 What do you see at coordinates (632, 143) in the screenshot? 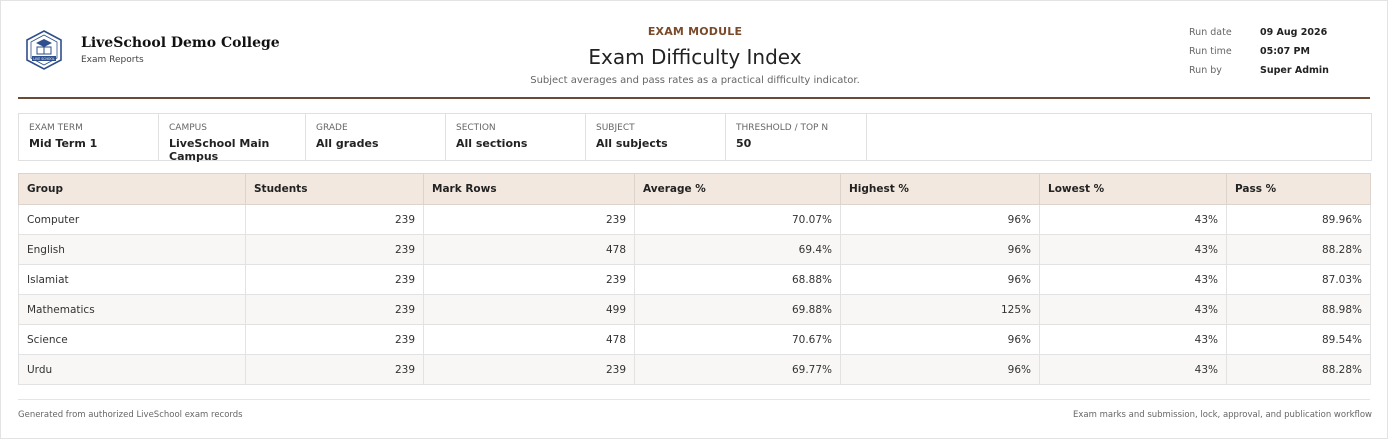
I see `filter-value: All subjects` at bounding box center [632, 143].